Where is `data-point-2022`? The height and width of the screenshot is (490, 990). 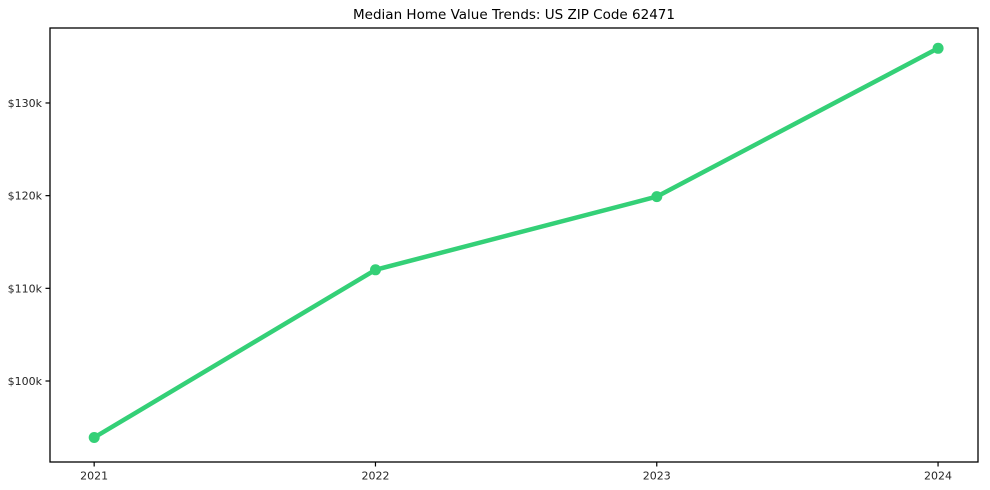 data-point-2022 is located at coordinates (375, 270).